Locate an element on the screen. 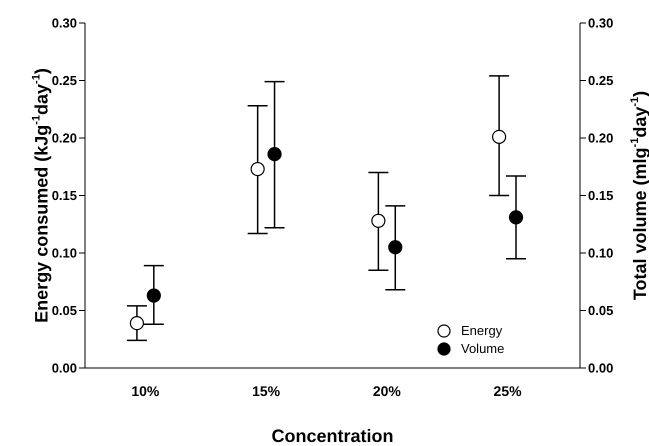  y2-tick-label: 0.10 is located at coordinates (601, 253).